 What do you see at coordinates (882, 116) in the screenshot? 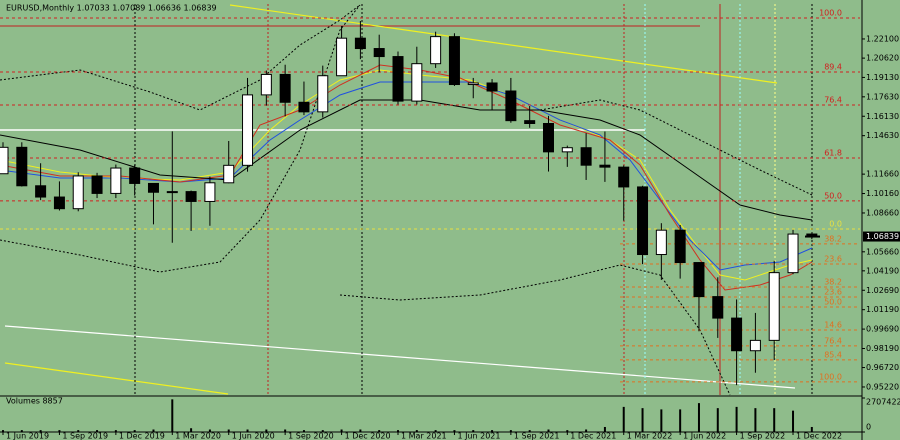
I see `y-tick-label: 1.16130` at bounding box center [882, 116].